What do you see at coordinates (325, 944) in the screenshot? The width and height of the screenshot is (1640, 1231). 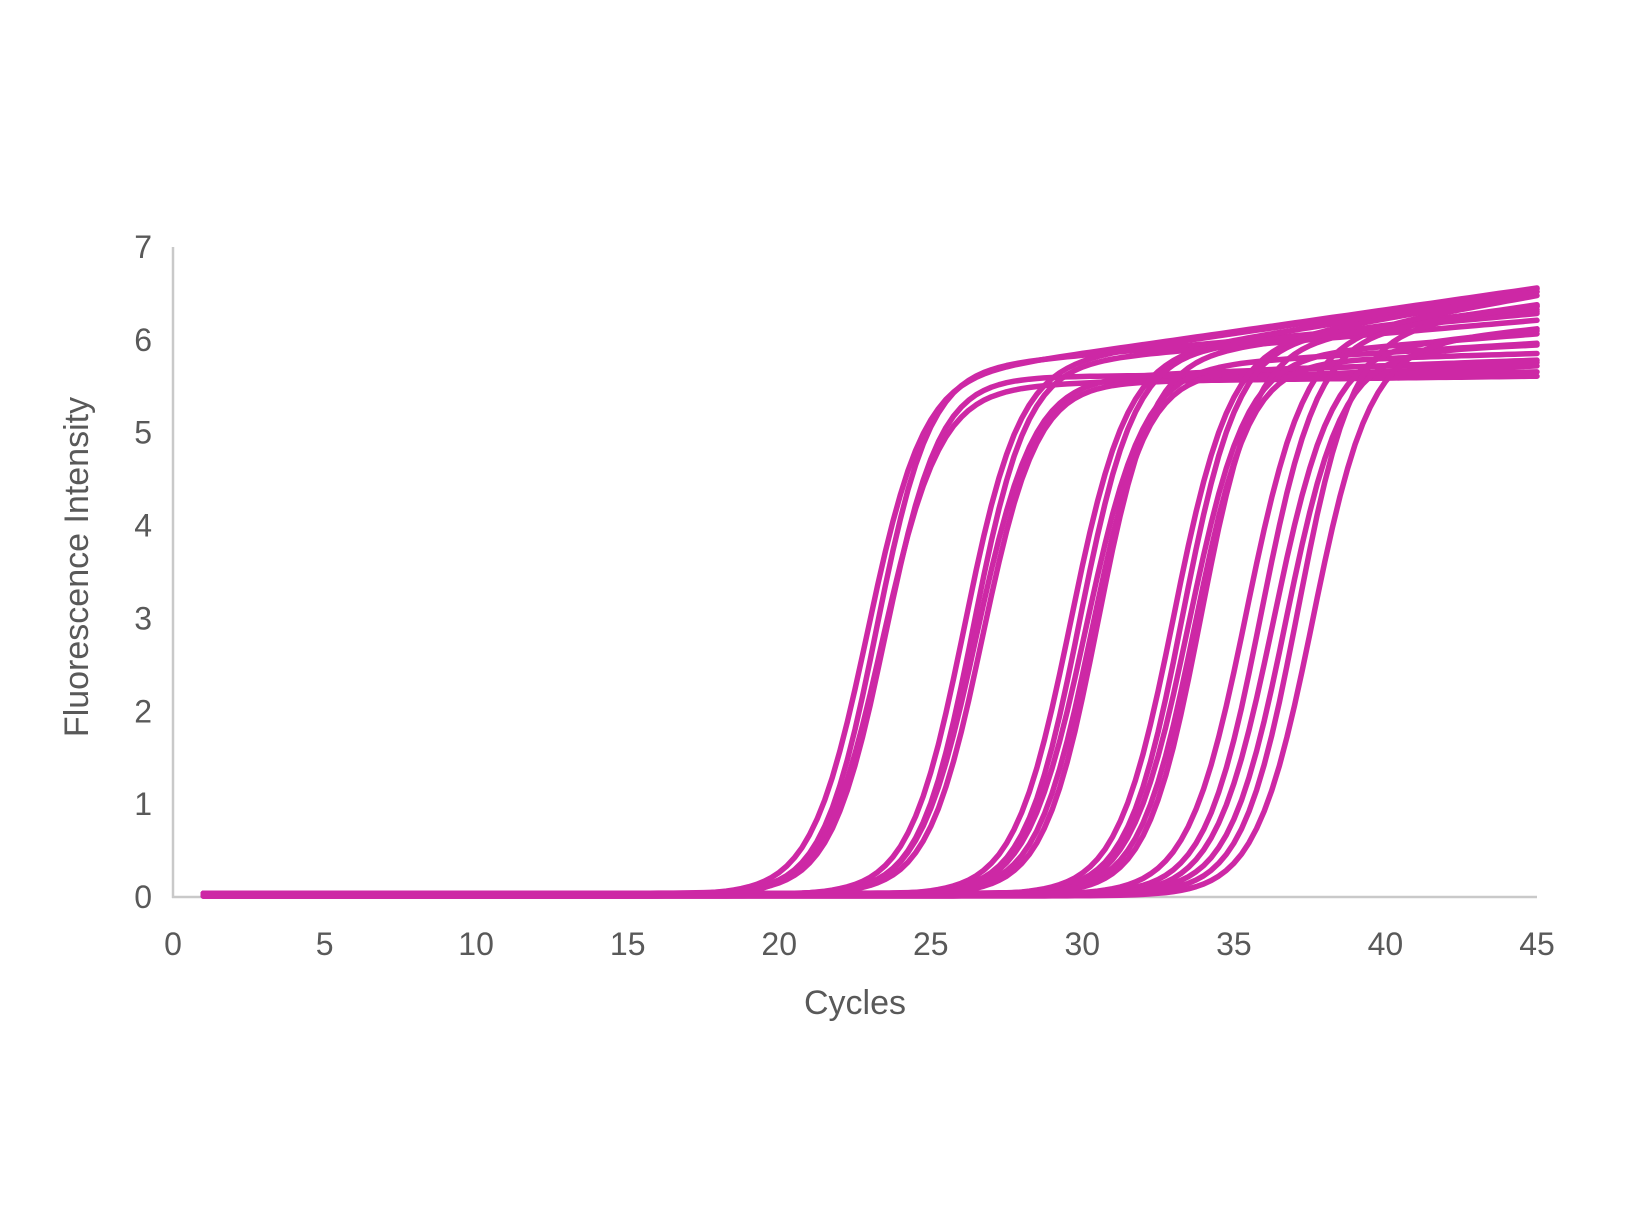 I see `x-tick-label: 5` at bounding box center [325, 944].